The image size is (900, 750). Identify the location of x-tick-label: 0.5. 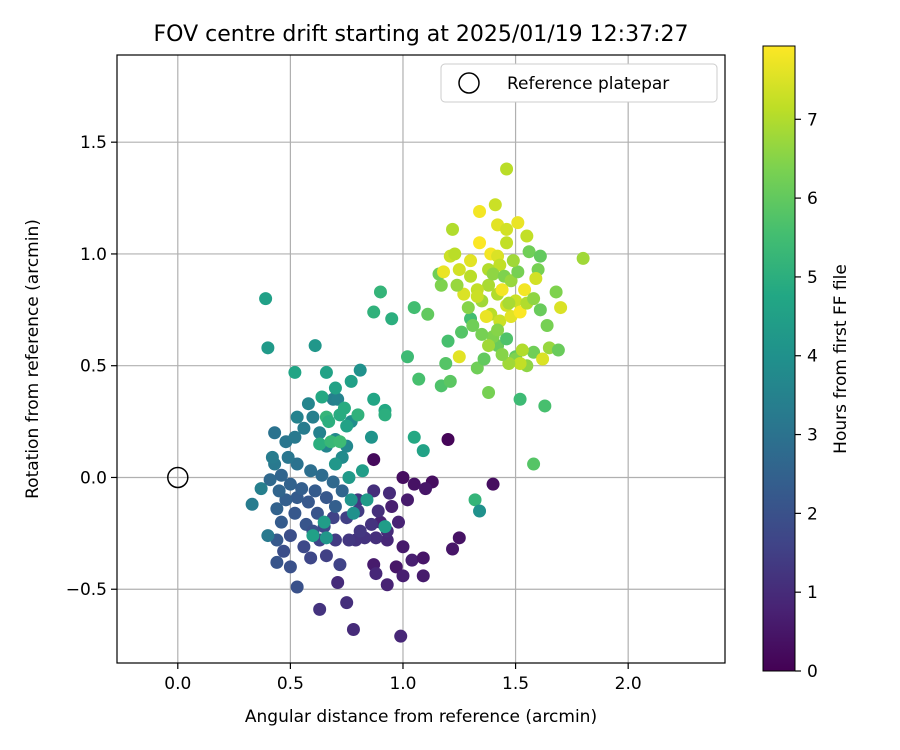
(290, 684).